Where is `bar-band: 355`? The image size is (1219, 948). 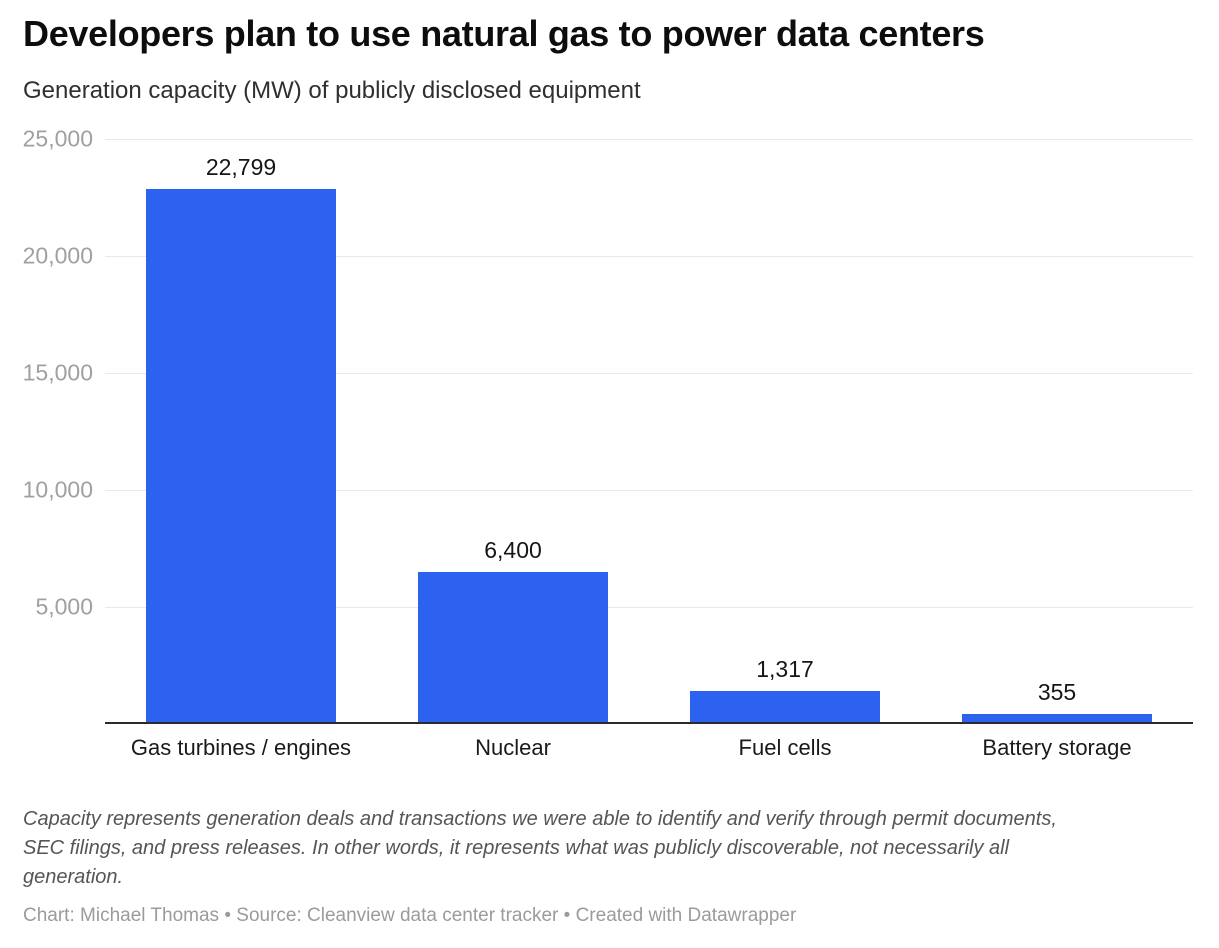
bar-band: 355 is located at coordinates (1057, 430).